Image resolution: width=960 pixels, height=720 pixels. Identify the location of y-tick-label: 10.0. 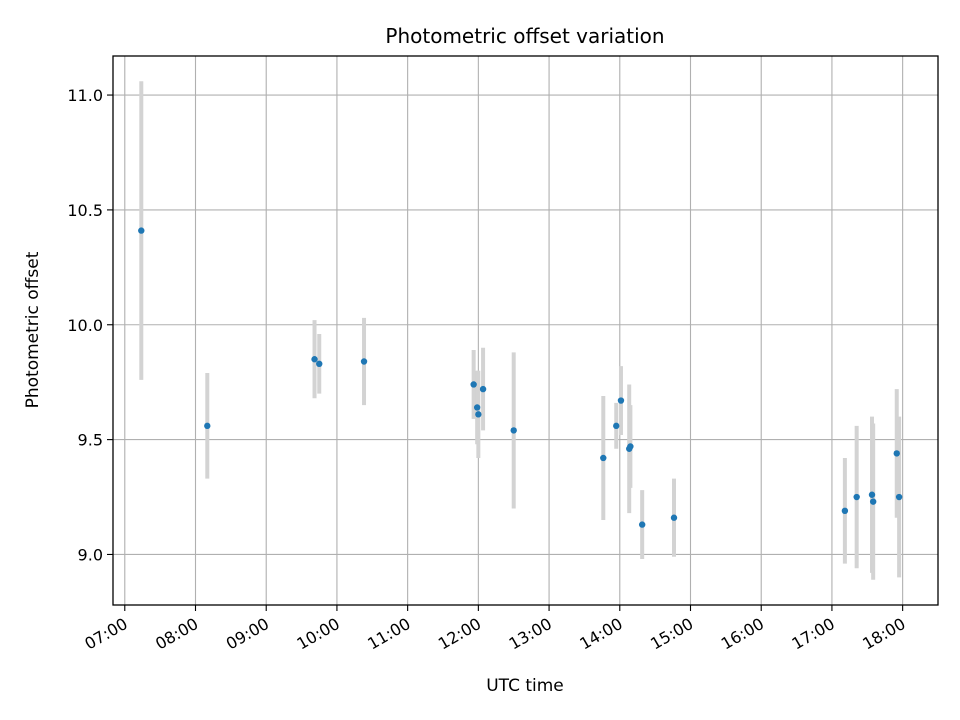
(85, 325).